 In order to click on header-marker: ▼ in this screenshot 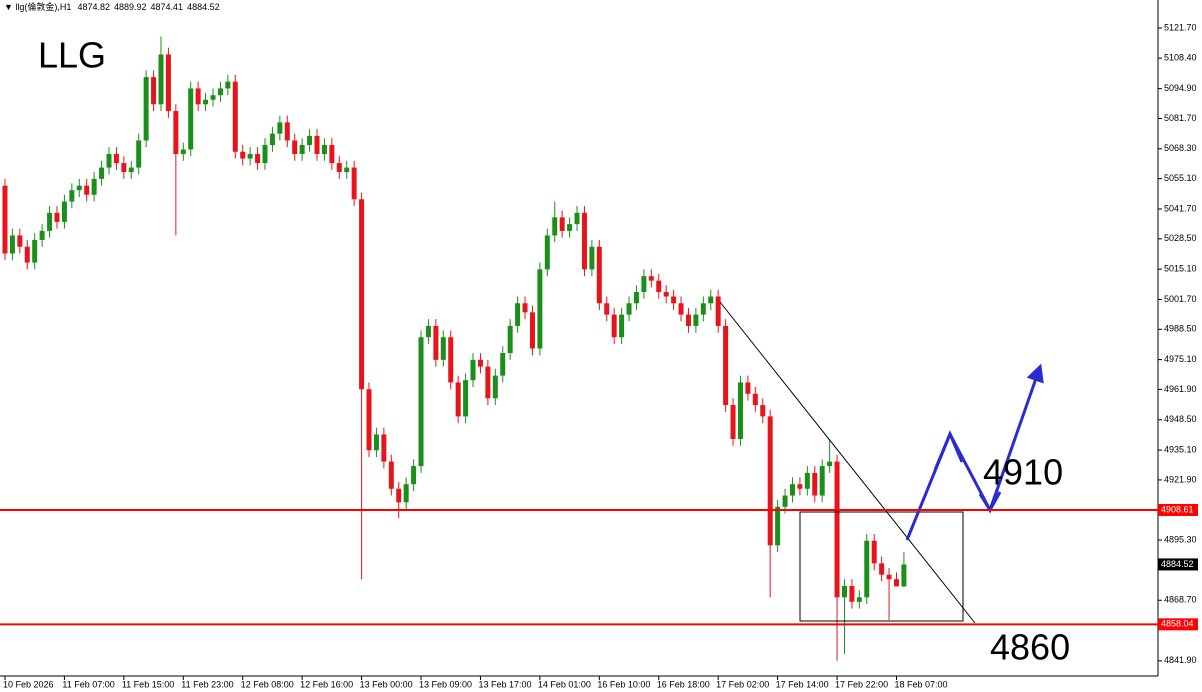, I will do `click(9, 7)`.